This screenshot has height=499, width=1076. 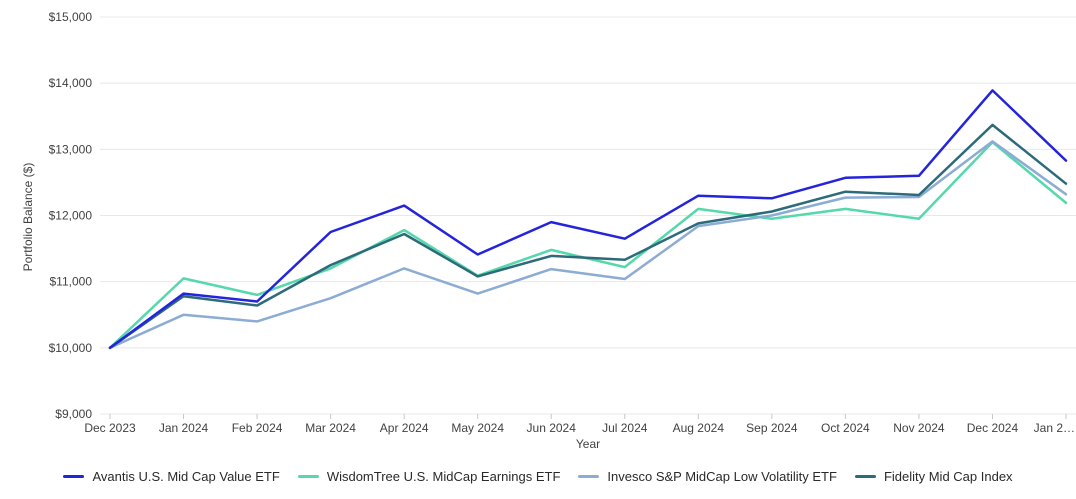 I want to click on x-tick-label: Aug 2024, so click(x=699, y=428).